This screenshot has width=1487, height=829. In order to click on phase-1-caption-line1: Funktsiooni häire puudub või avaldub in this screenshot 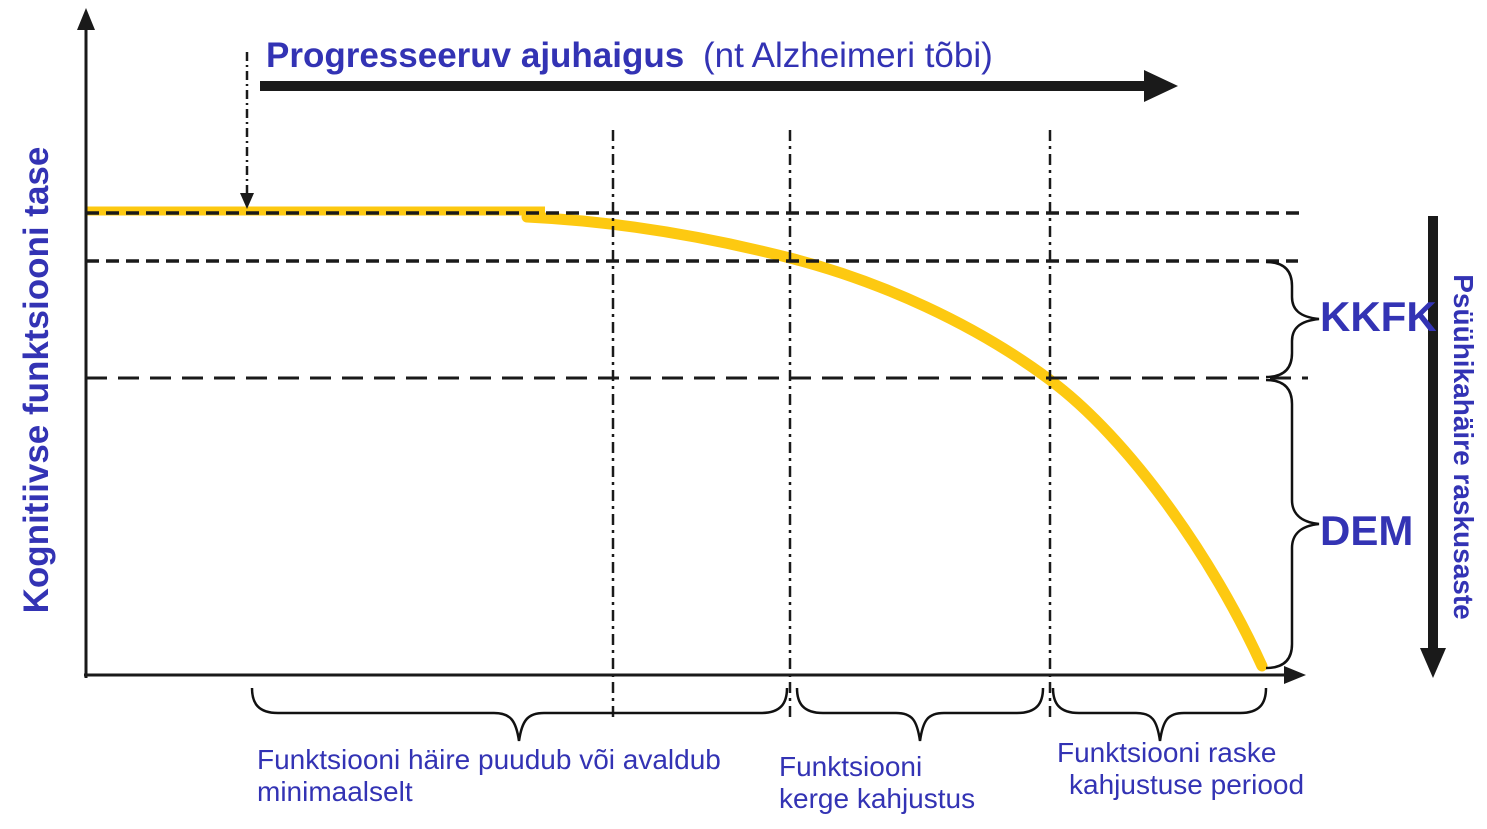, I will do `click(489, 759)`.